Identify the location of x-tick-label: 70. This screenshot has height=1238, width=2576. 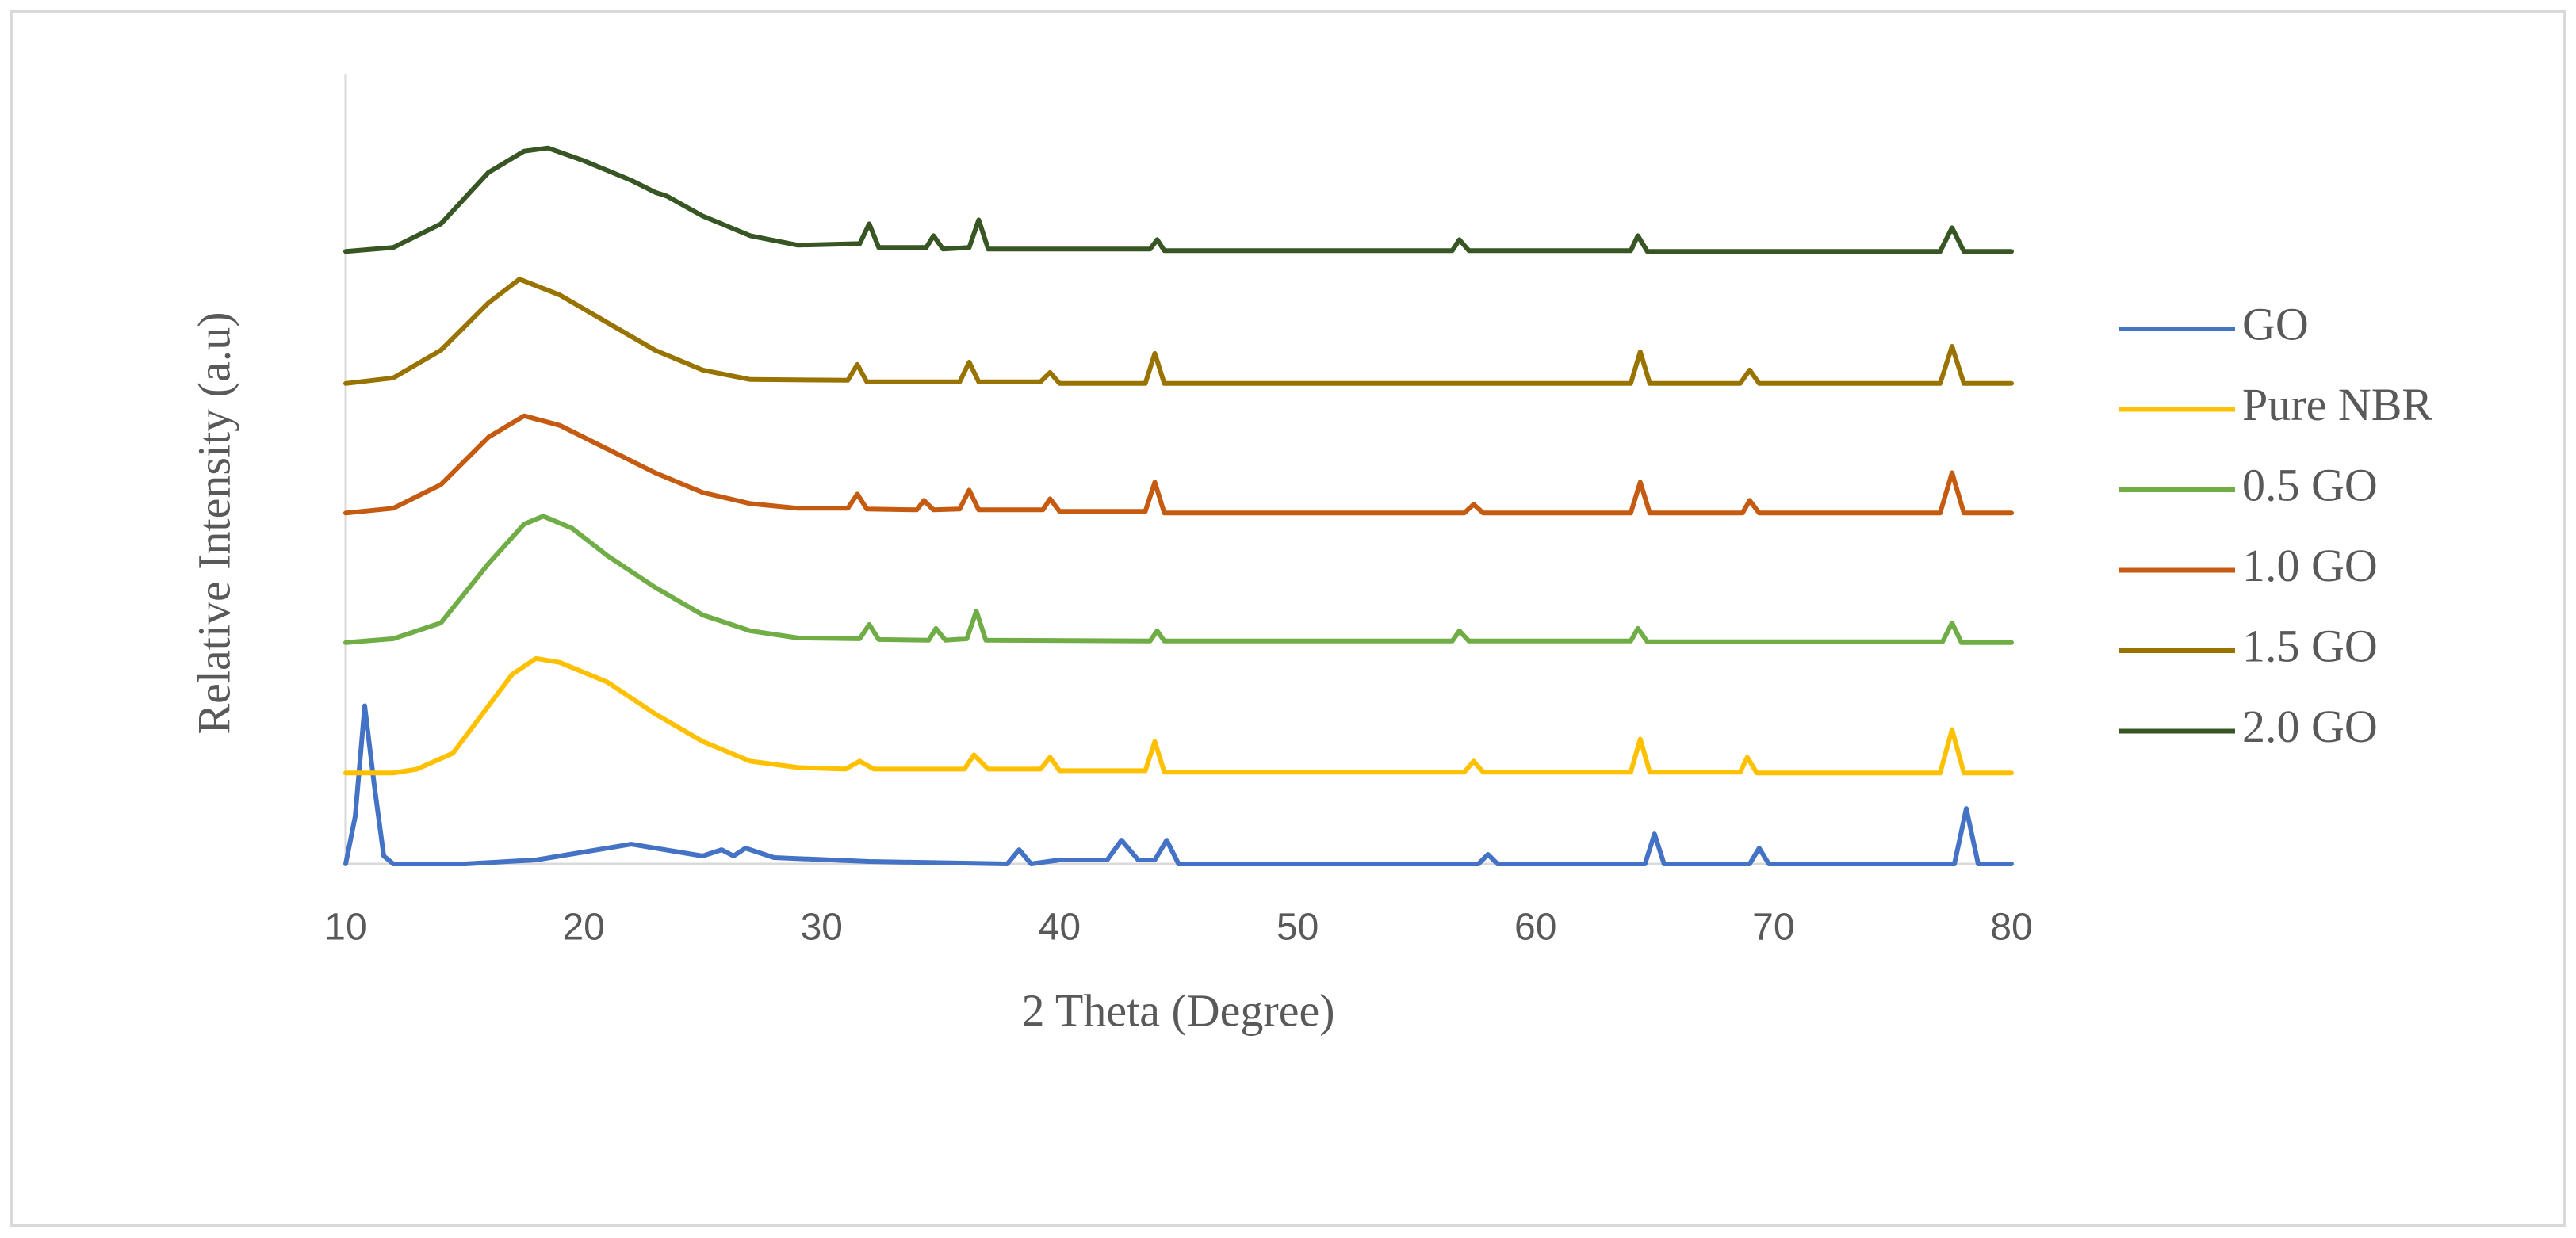
(1773, 928).